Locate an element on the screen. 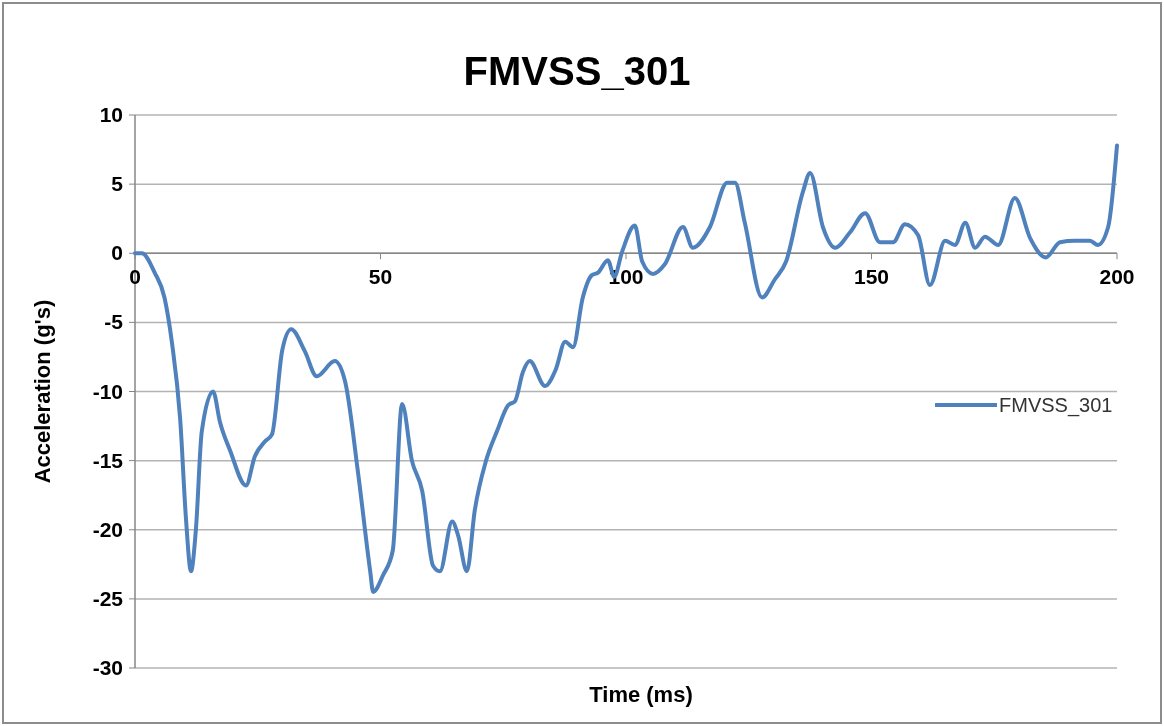 Image resolution: width=1164 pixels, height=726 pixels. x-tick-label: 50 is located at coordinates (380, 277).